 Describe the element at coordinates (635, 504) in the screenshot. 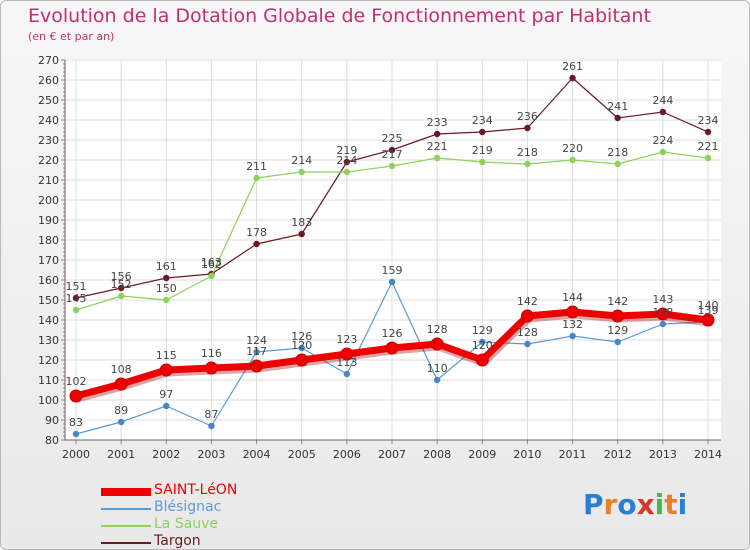

I see `proxiti-logo: Proxiti` at that location.